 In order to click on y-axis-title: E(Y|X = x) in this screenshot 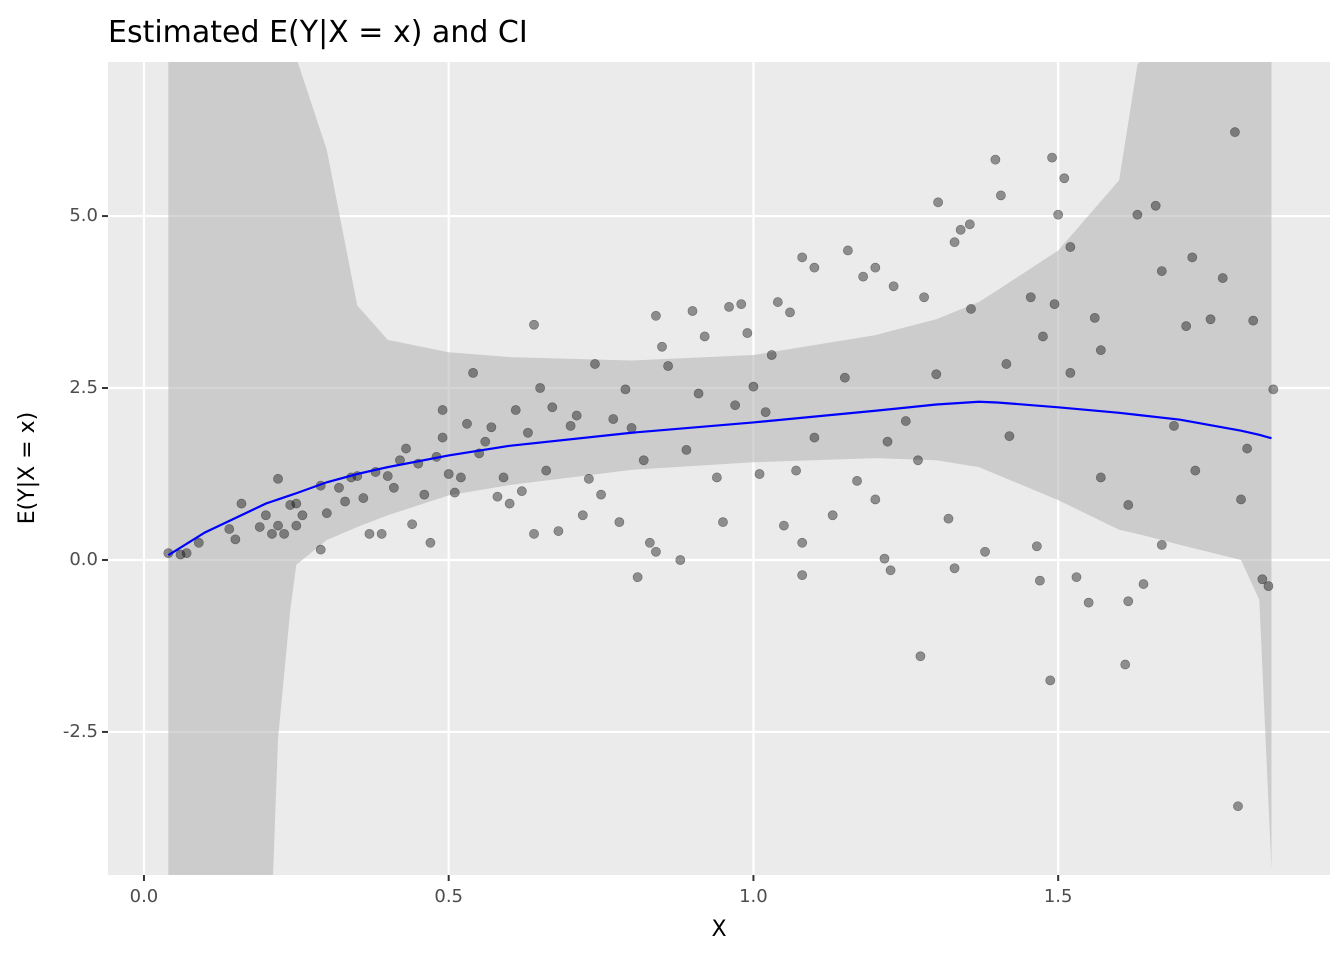, I will do `click(27, 468)`.